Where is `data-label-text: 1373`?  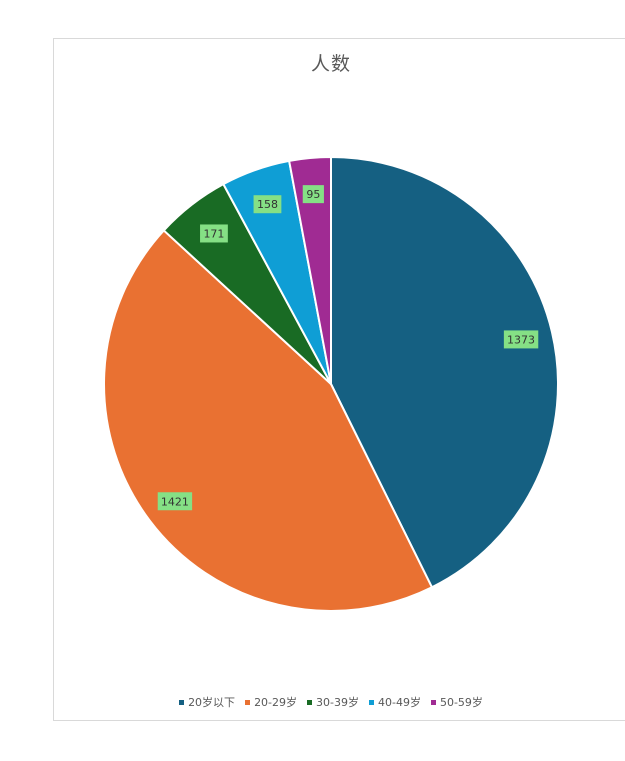 data-label-text: 1373 is located at coordinates (521, 339).